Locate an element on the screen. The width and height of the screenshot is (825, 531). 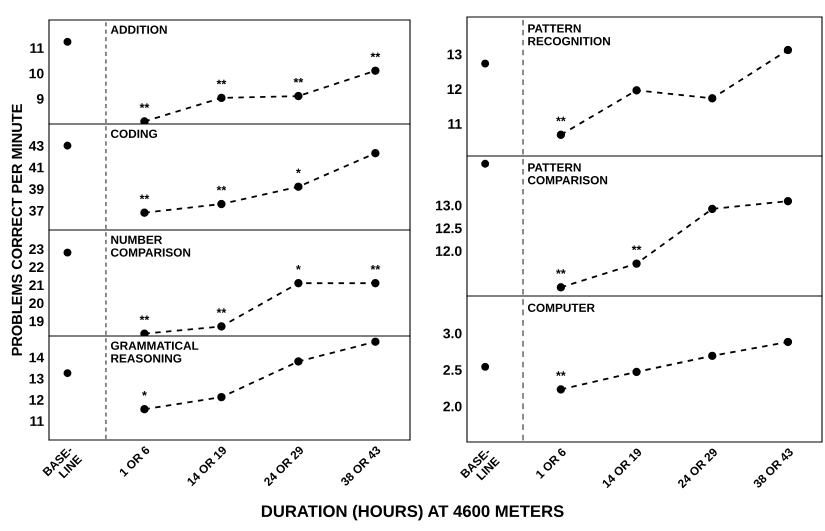
chart-title: ADDITION is located at coordinates (138, 30).